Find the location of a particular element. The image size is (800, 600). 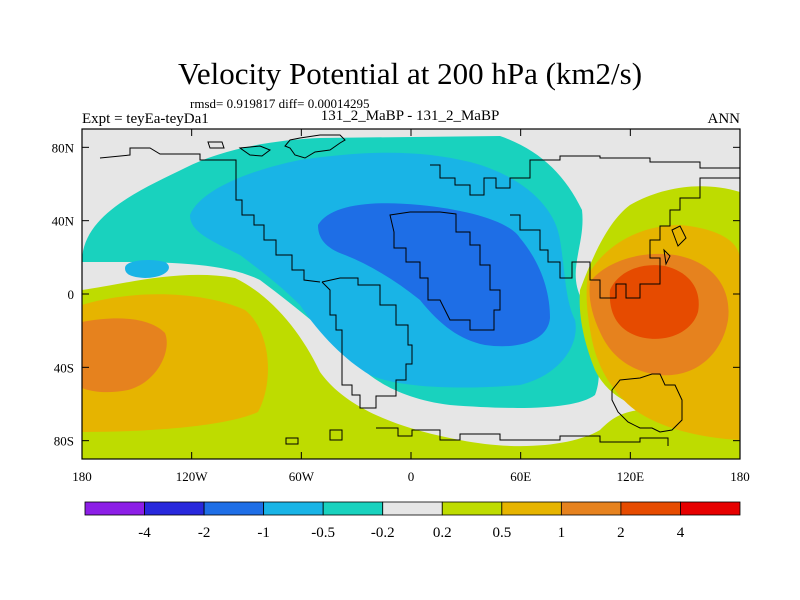

colorbar-label: -0.5 is located at coordinates (323, 533).